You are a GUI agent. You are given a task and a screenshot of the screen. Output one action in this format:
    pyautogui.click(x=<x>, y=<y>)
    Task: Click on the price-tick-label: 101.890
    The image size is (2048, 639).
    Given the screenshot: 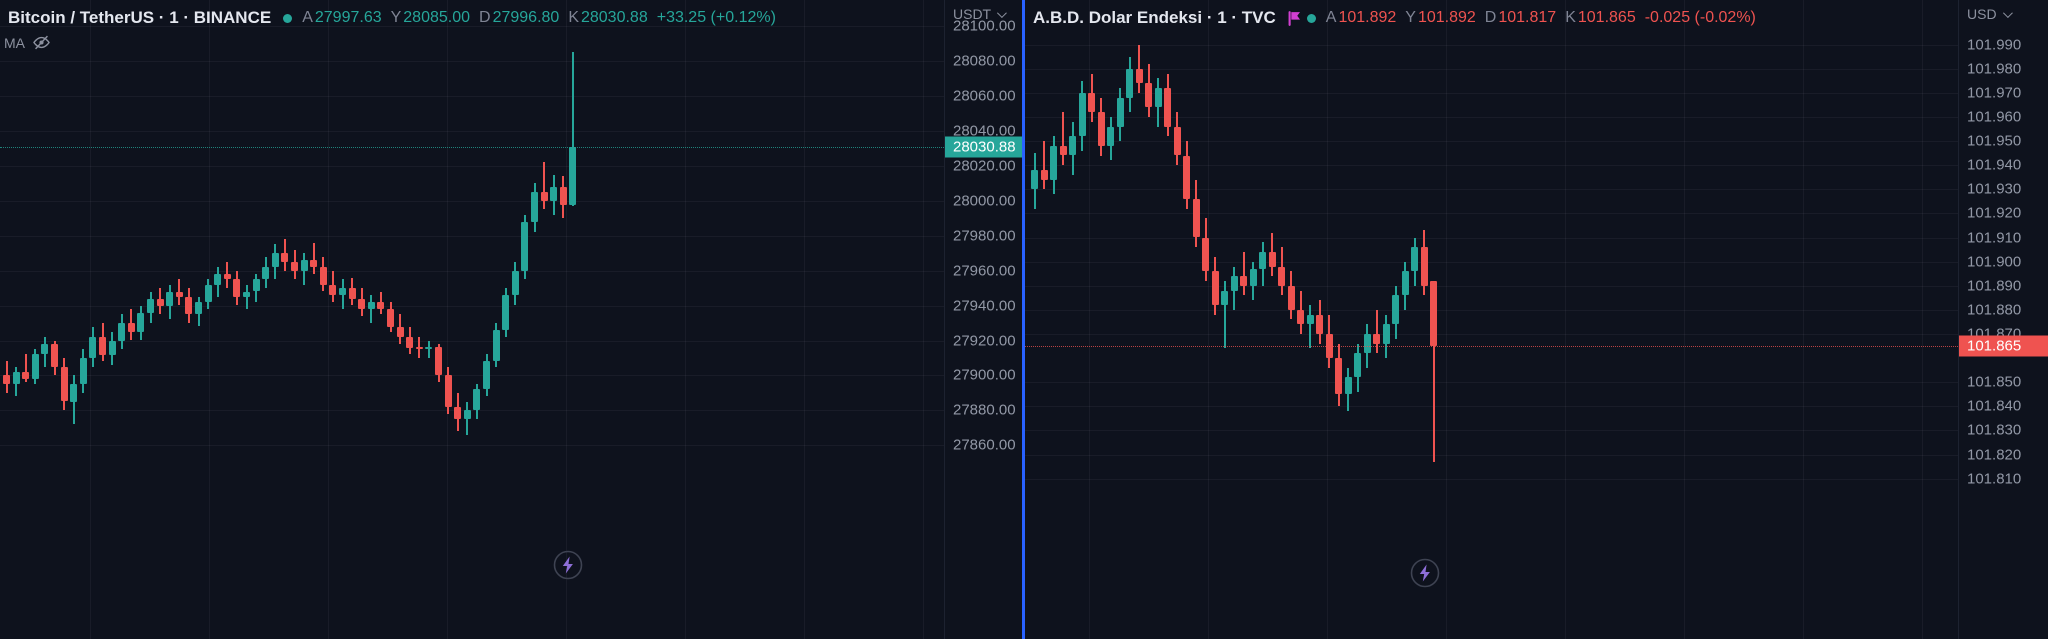 What is the action you would take?
    pyautogui.click(x=1994, y=286)
    